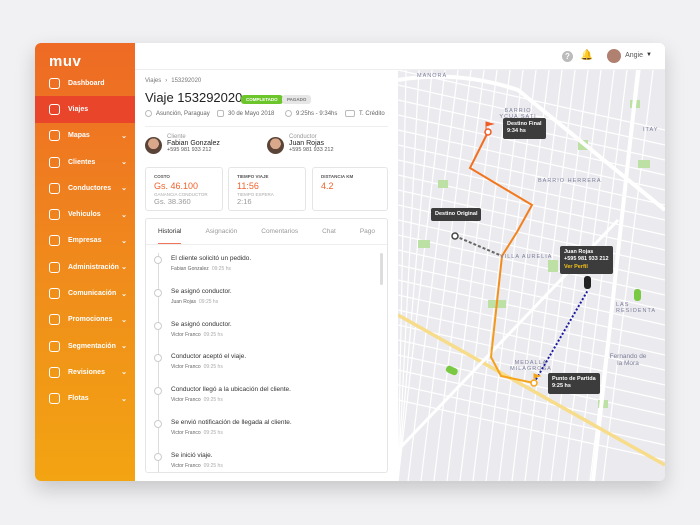 The width and height of the screenshot is (700, 525). I want to click on pin-icon, so click(148, 113).